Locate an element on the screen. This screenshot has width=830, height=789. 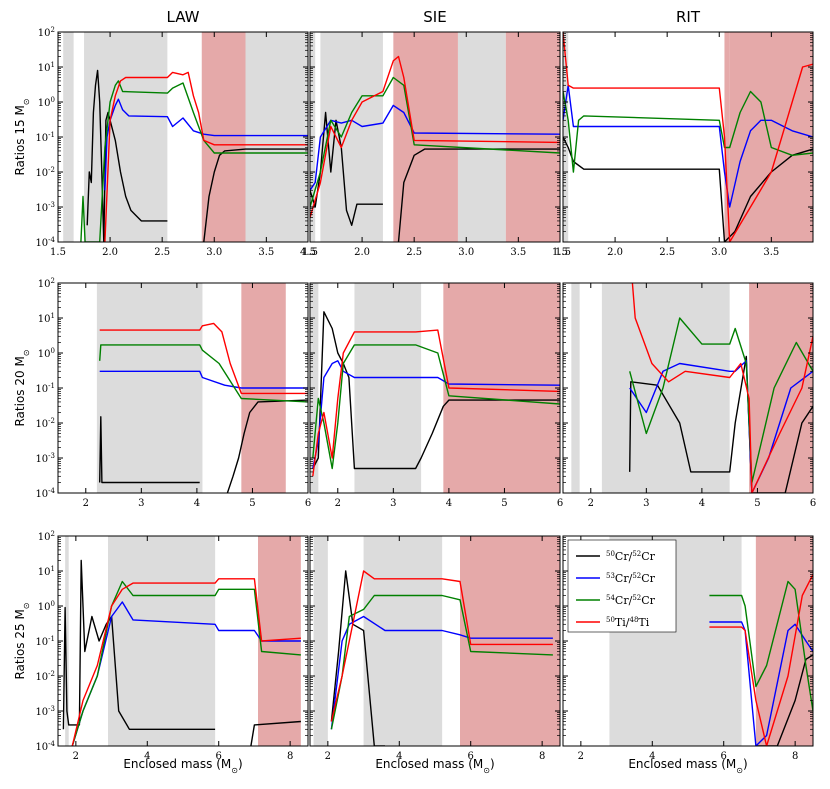
y-tick-exp: 1 is located at coordinates (53, 316).